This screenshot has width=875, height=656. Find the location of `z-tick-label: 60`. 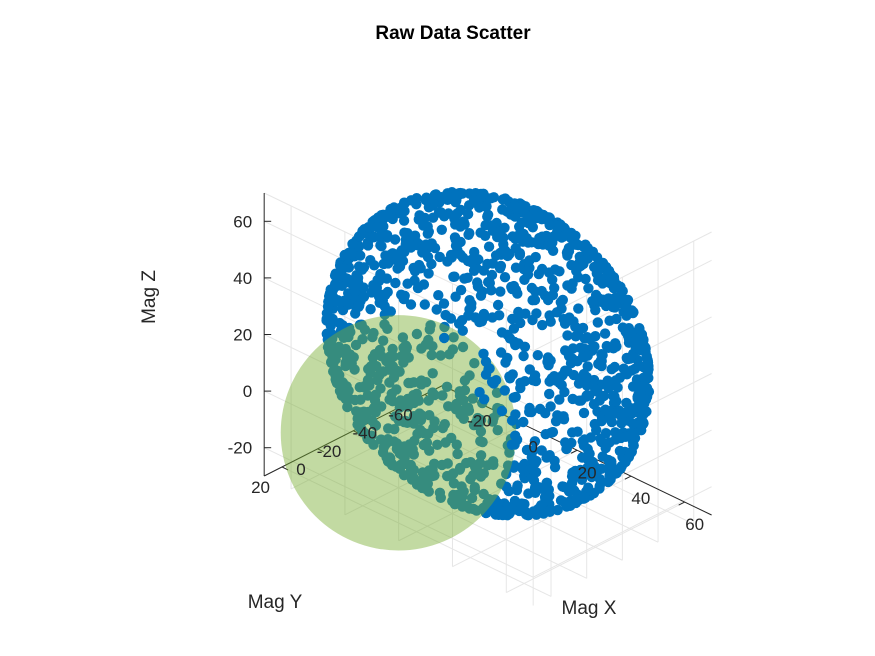

z-tick-label: 60 is located at coordinates (242, 221).